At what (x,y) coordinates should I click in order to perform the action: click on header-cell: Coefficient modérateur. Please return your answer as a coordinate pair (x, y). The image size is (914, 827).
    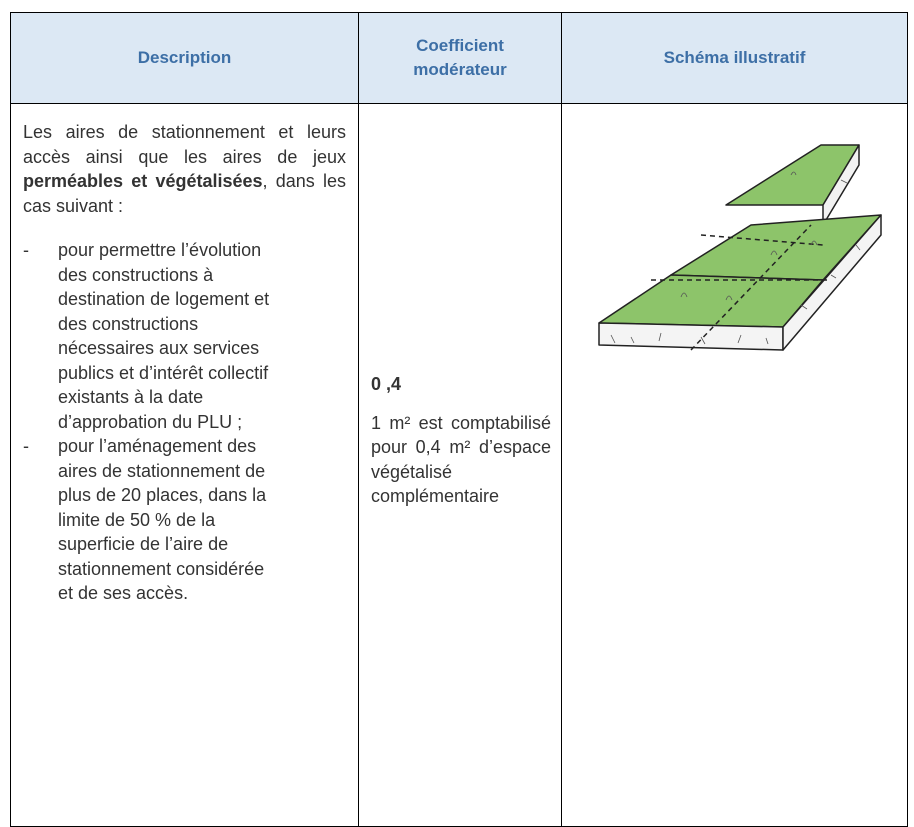
    Looking at the image, I should click on (460, 58).